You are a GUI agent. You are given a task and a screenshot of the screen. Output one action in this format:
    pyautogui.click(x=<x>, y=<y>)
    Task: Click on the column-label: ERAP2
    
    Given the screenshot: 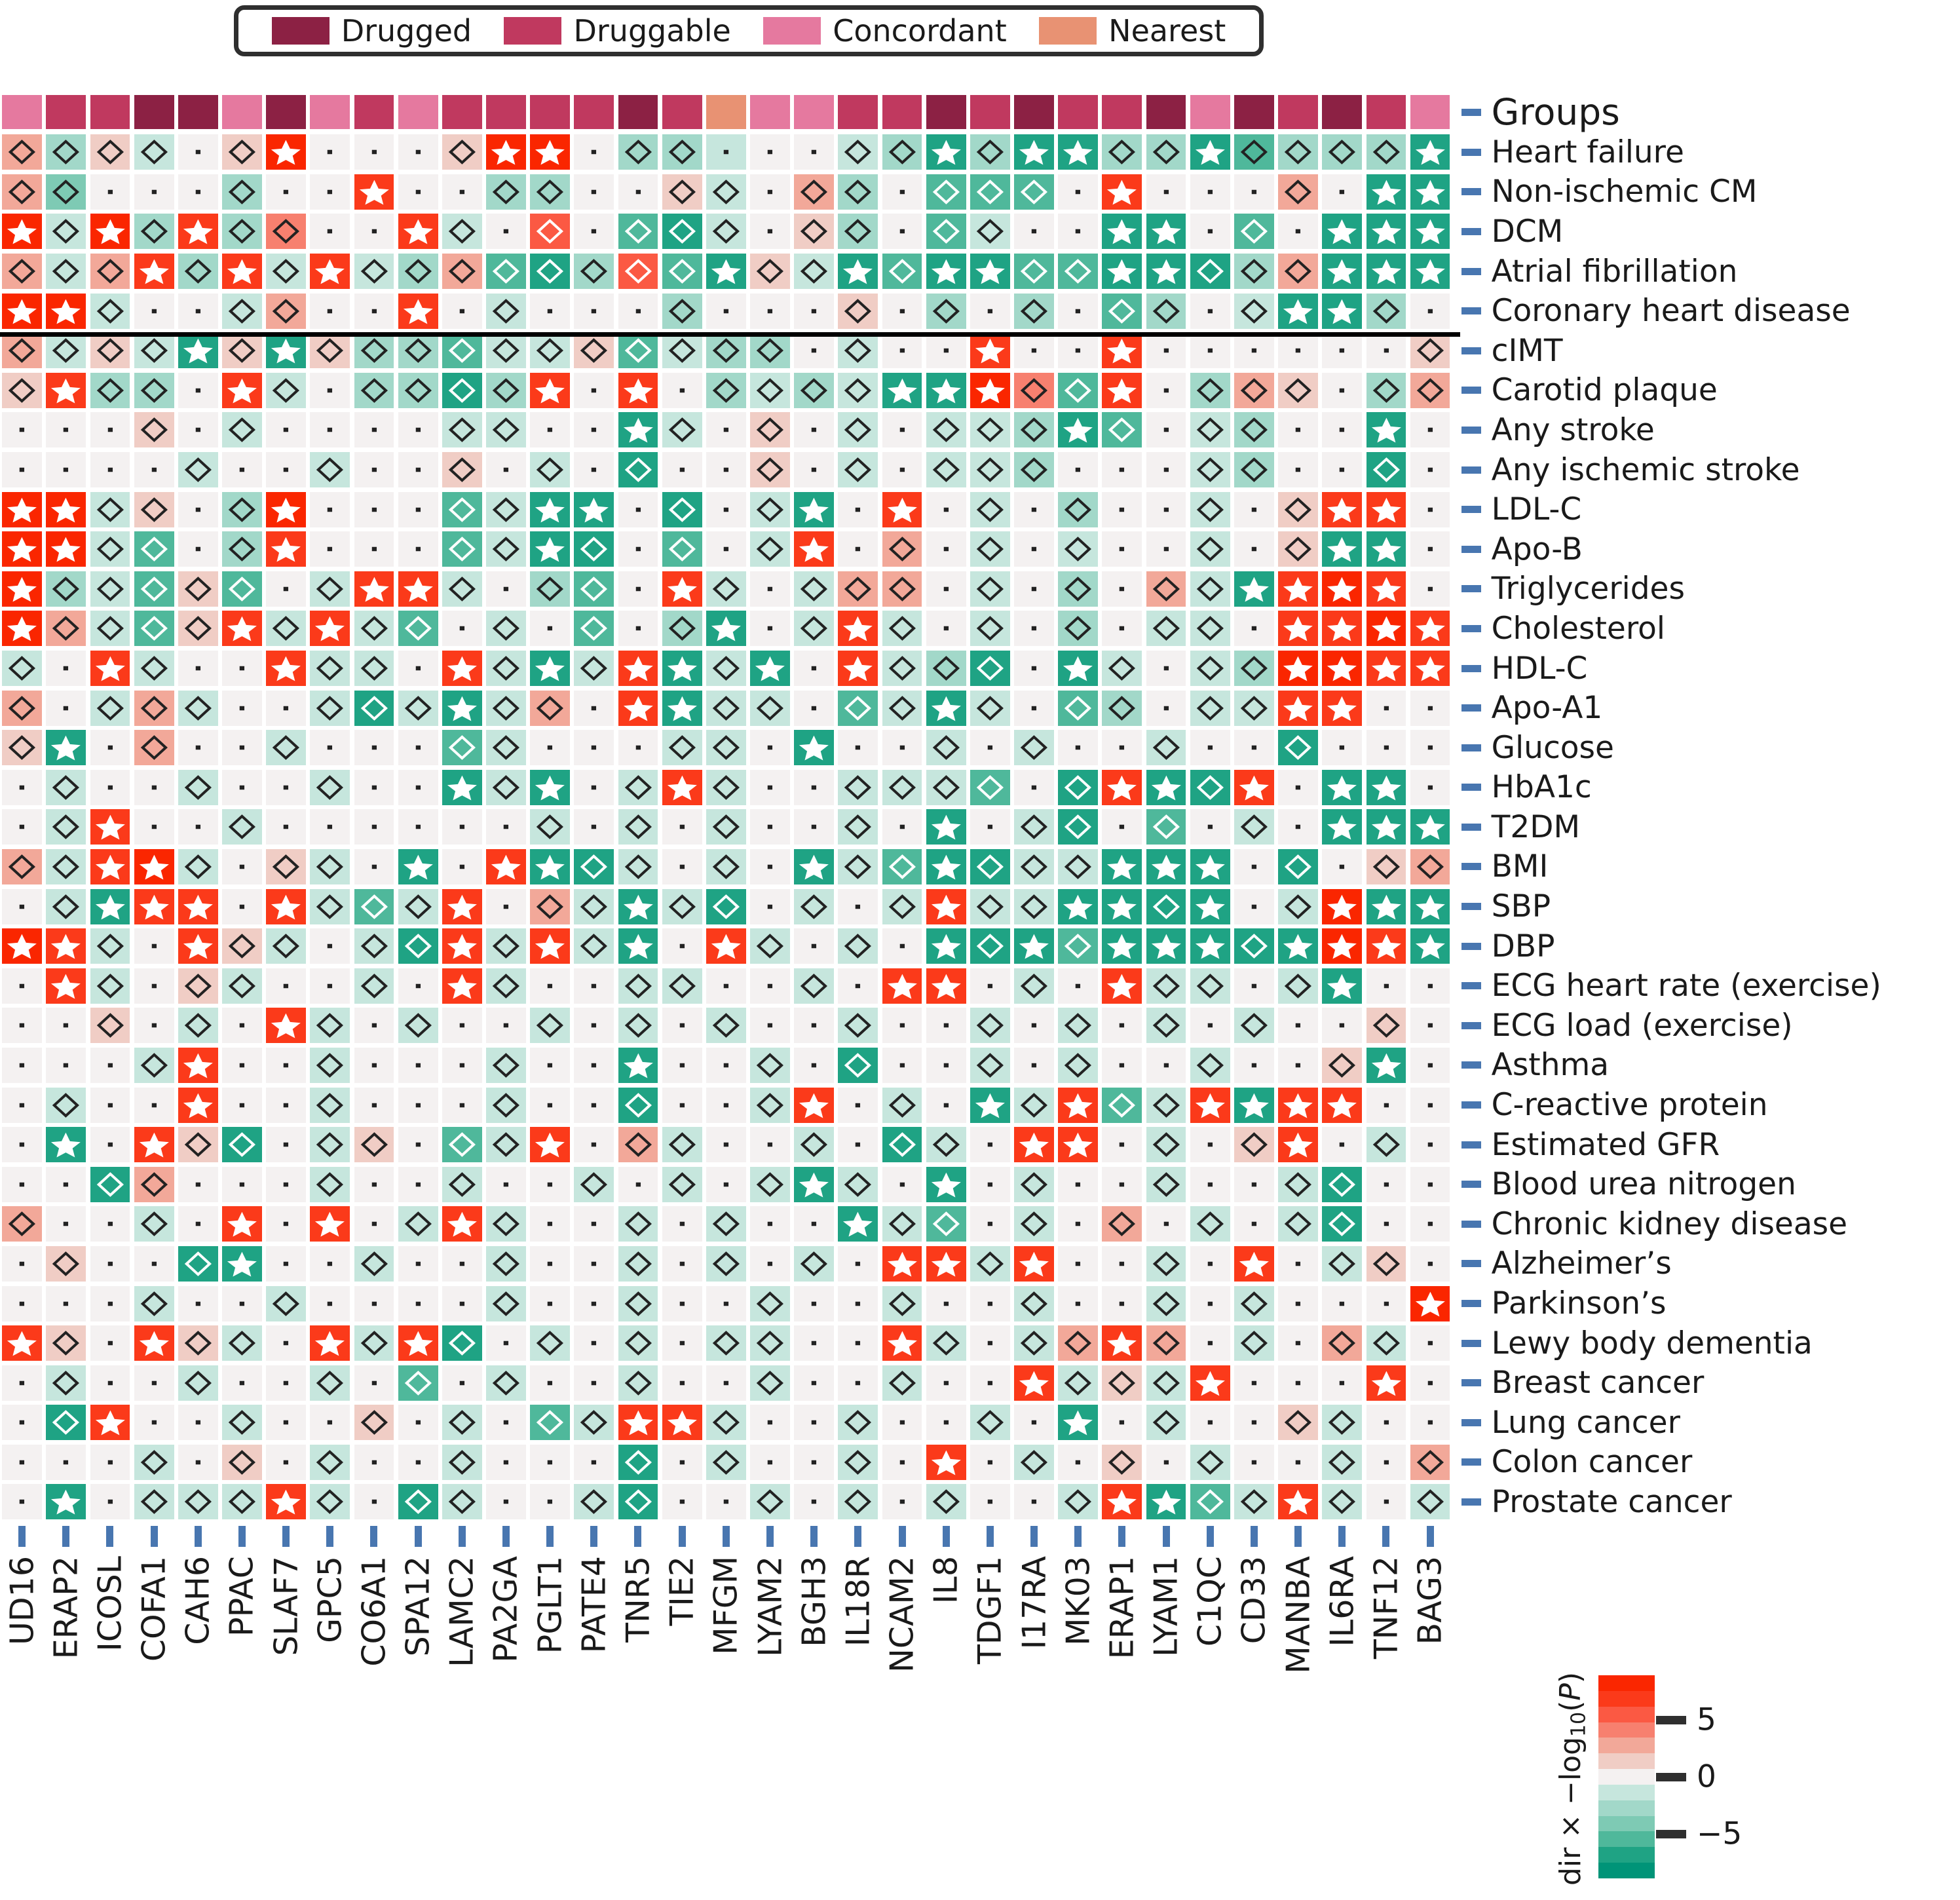 What is the action you would take?
    pyautogui.click(x=66, y=1608)
    